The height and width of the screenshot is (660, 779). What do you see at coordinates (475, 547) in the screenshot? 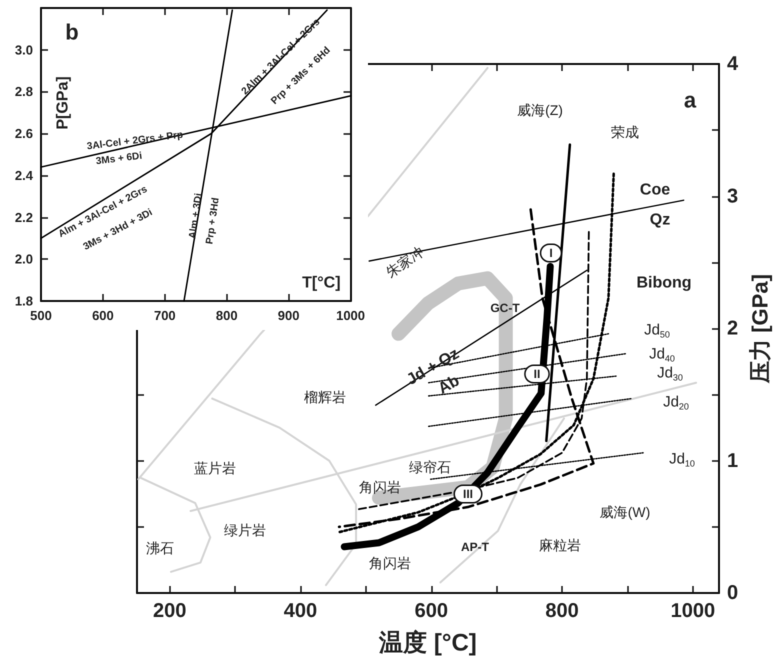
I see `annotation: AP-T` at bounding box center [475, 547].